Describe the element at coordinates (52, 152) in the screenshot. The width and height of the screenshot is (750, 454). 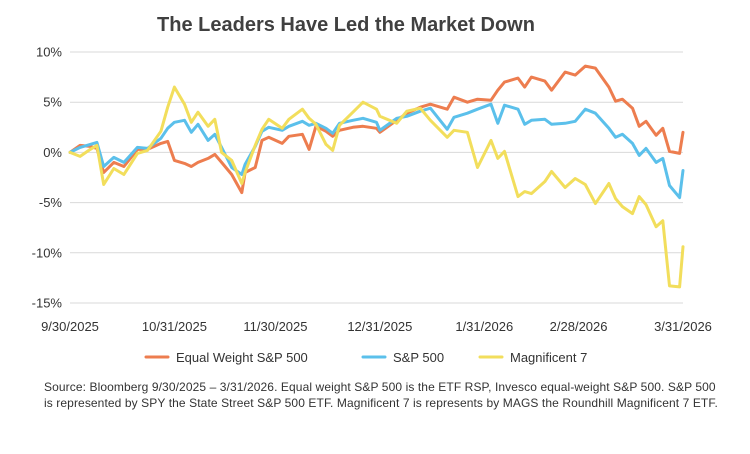
I see `y-tick-label: 0%` at that location.